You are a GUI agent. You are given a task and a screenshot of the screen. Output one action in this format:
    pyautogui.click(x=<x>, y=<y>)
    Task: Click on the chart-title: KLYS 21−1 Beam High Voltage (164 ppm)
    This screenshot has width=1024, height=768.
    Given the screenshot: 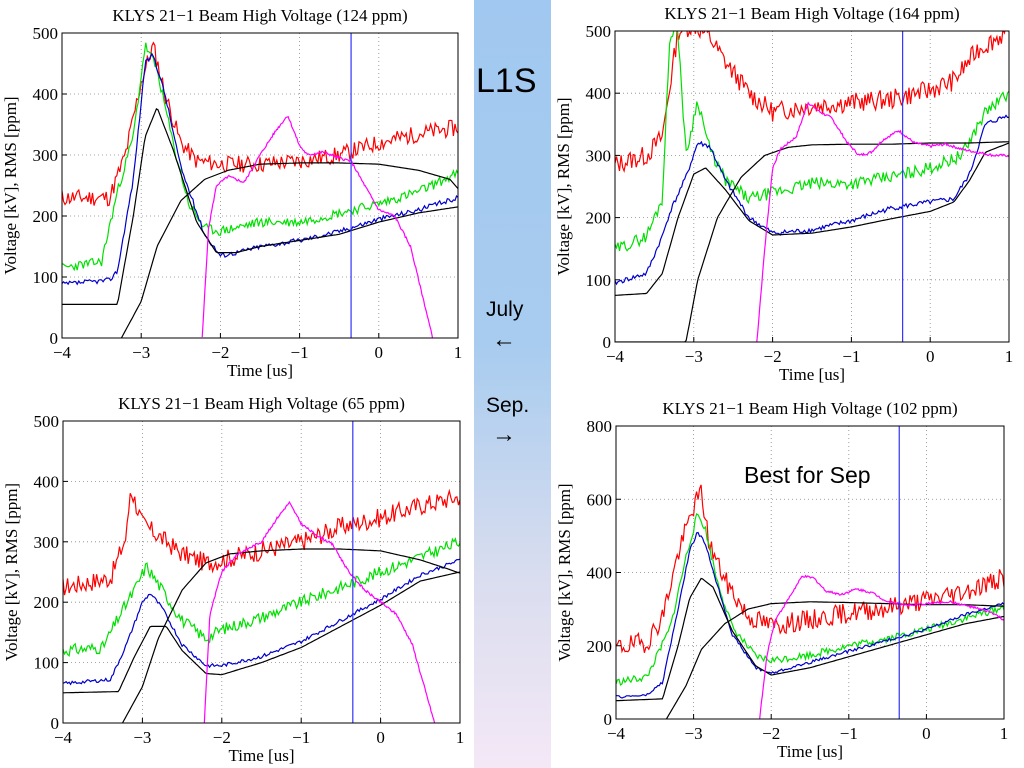 What is the action you would take?
    pyautogui.click(x=811, y=13)
    